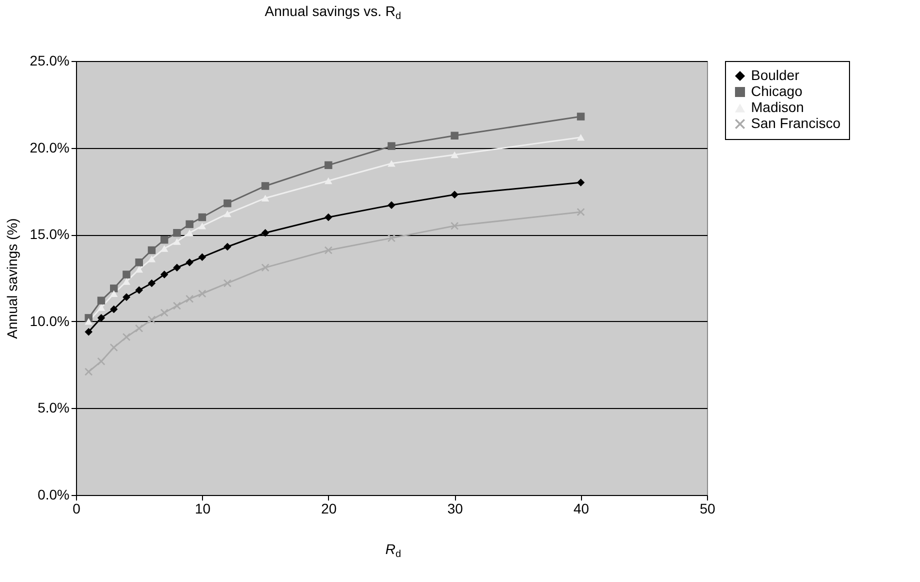 The height and width of the screenshot is (582, 920). I want to click on x-tick-label: 40, so click(582, 508).